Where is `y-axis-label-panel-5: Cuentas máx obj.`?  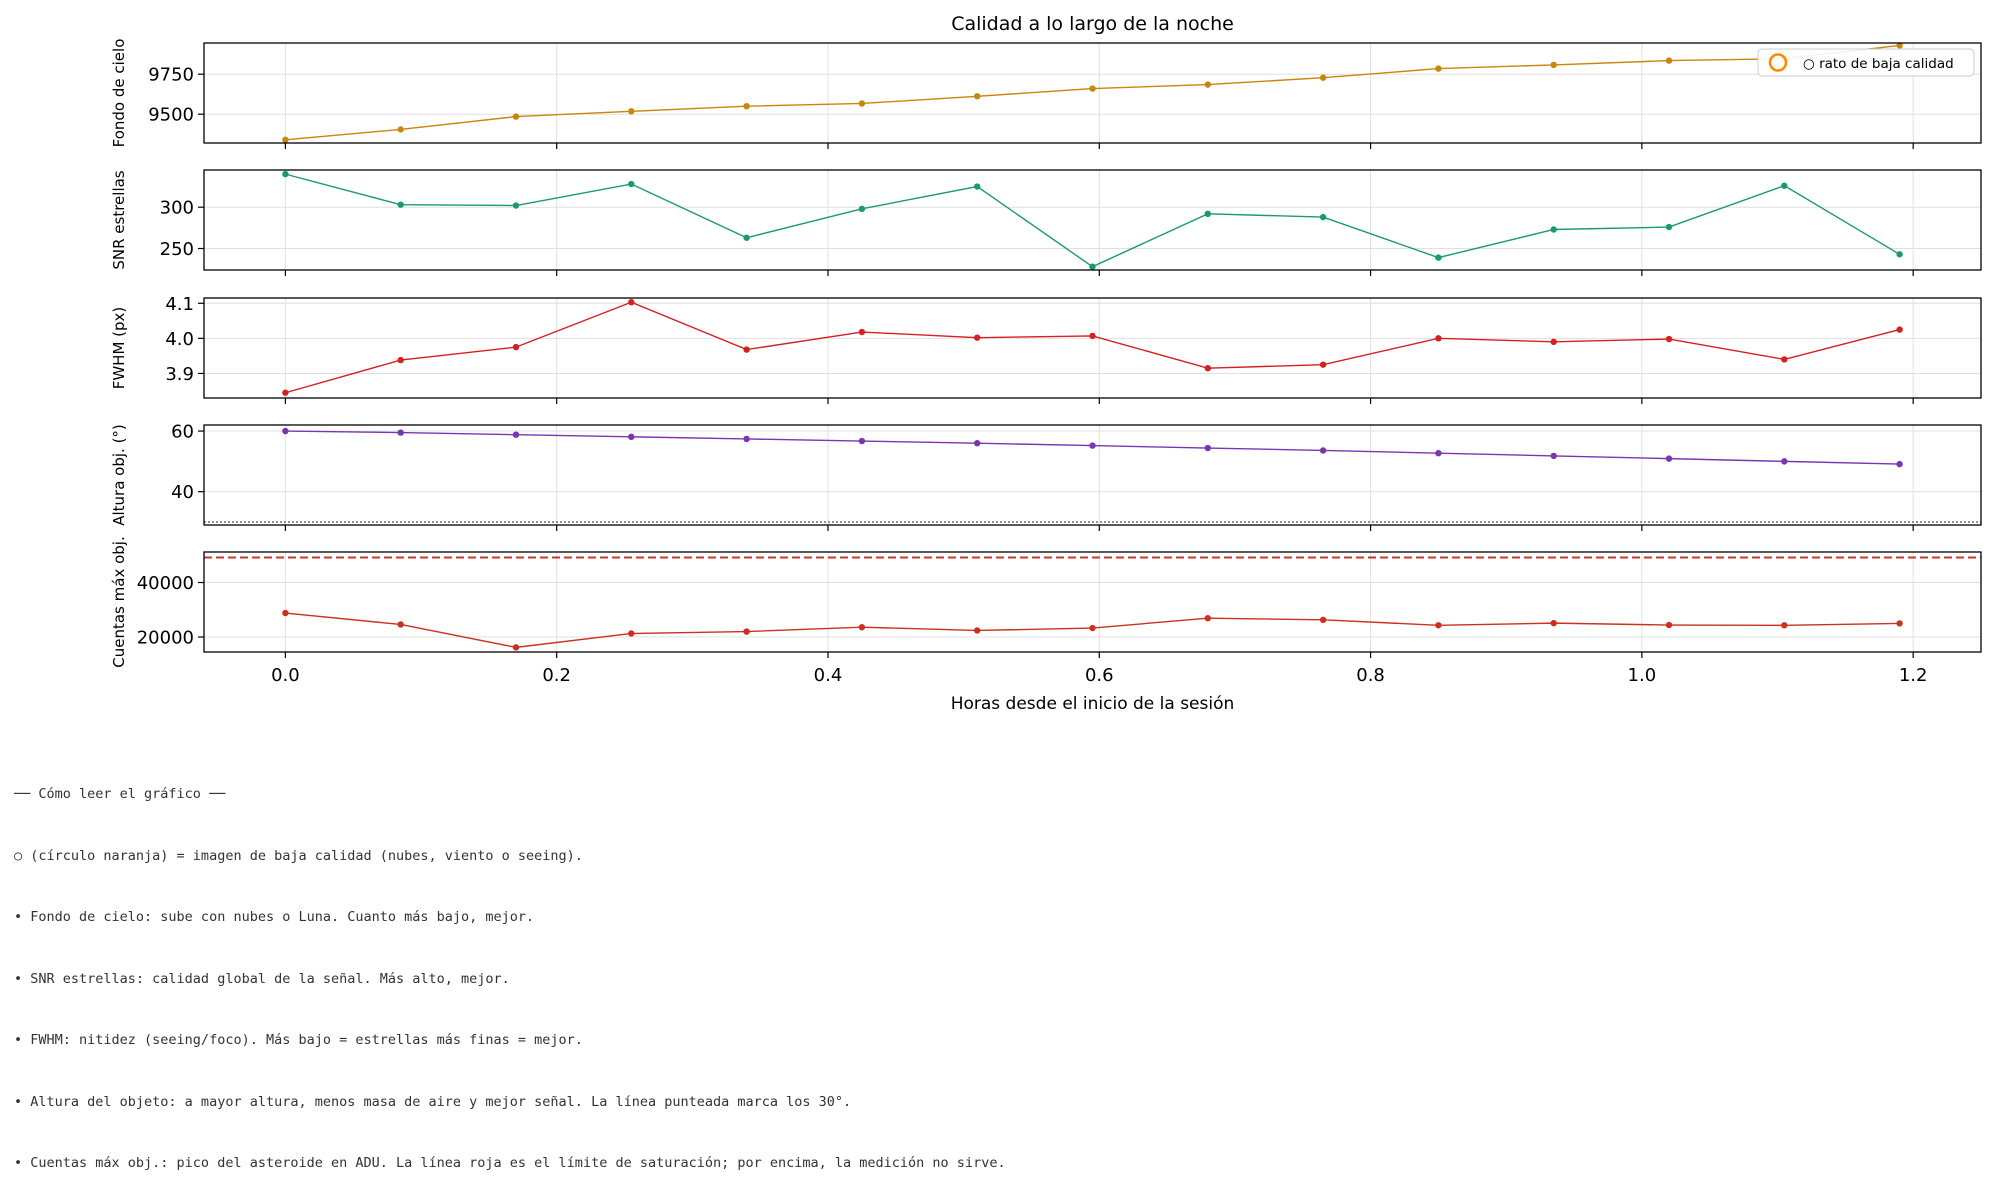
y-axis-label-panel-5: Cuentas máx obj. is located at coordinates (119, 601).